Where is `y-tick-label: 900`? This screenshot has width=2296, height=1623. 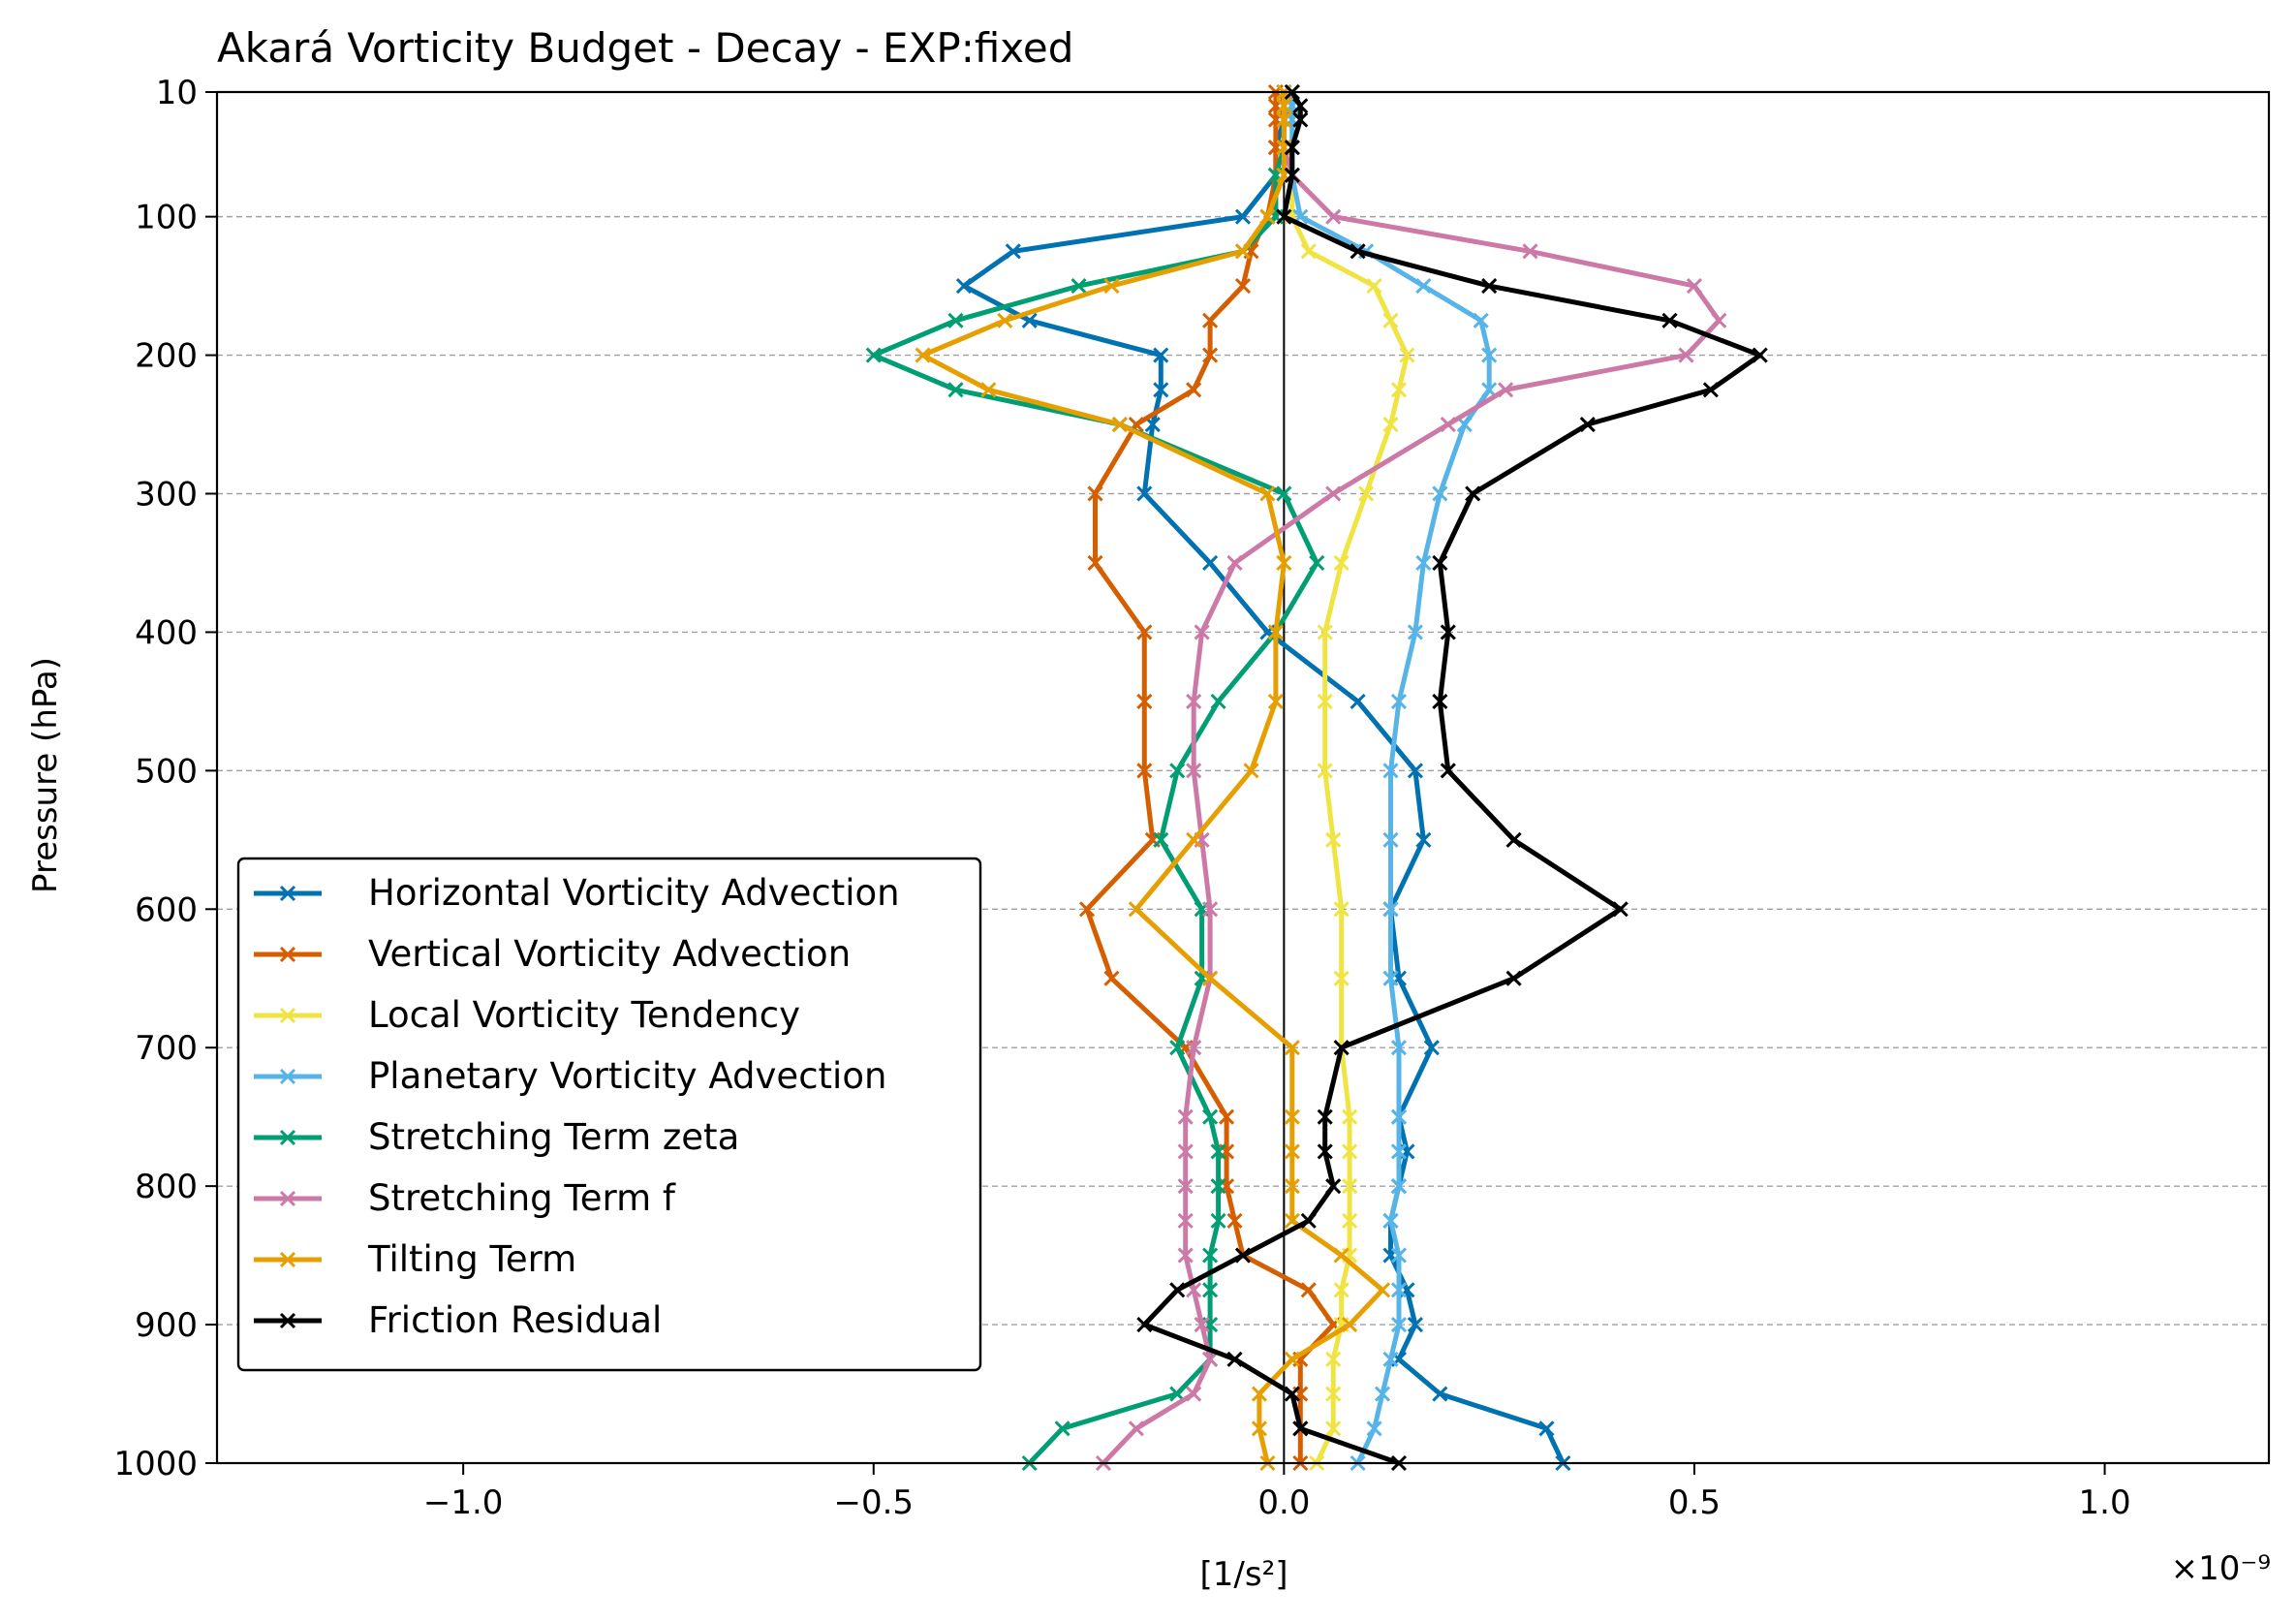
y-tick-label: 900 is located at coordinates (166, 1325).